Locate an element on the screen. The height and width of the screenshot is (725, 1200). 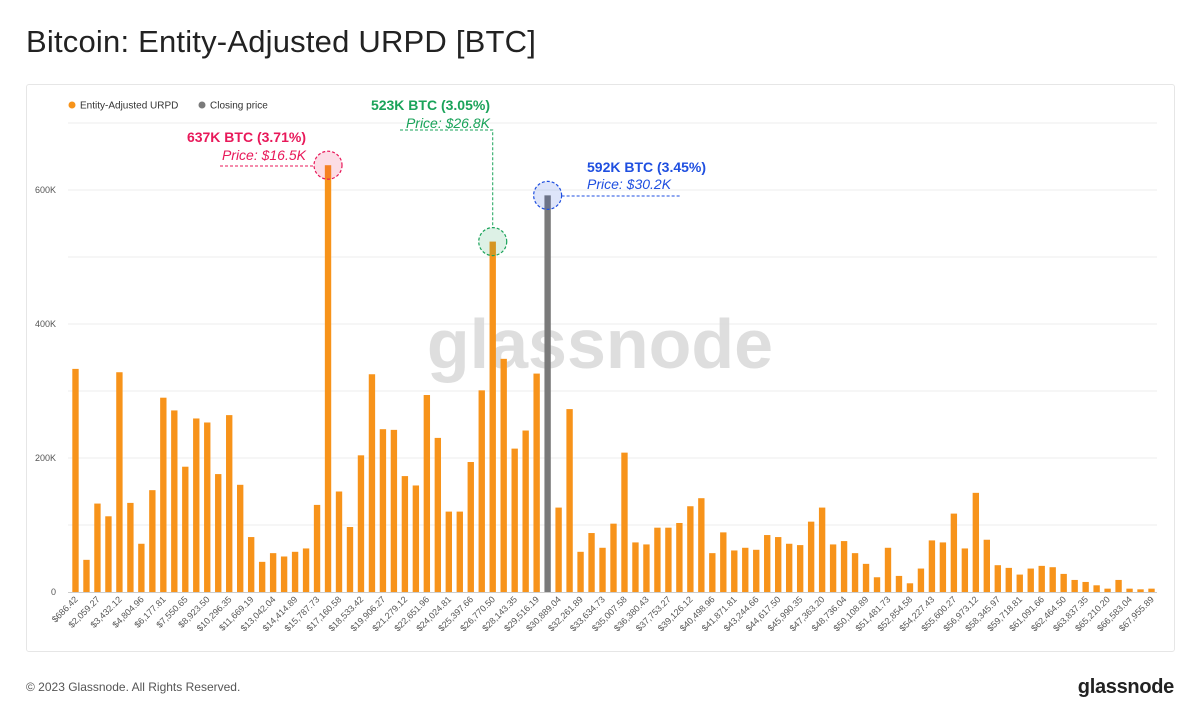
annotation-title: 637K BTC (3.71%) is located at coordinates (246, 137).